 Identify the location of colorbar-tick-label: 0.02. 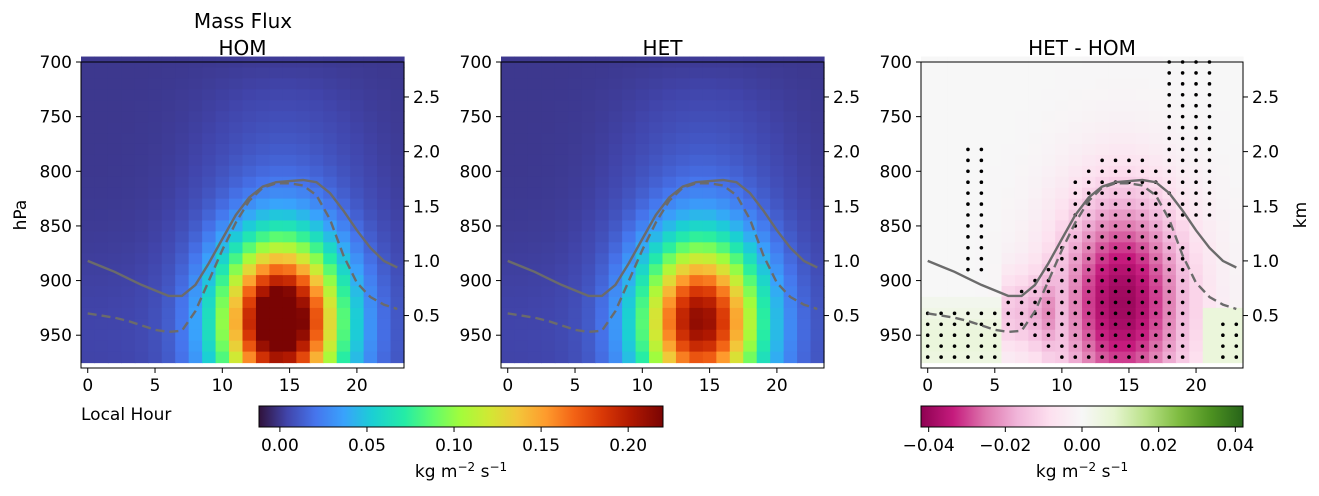
(1159, 446).